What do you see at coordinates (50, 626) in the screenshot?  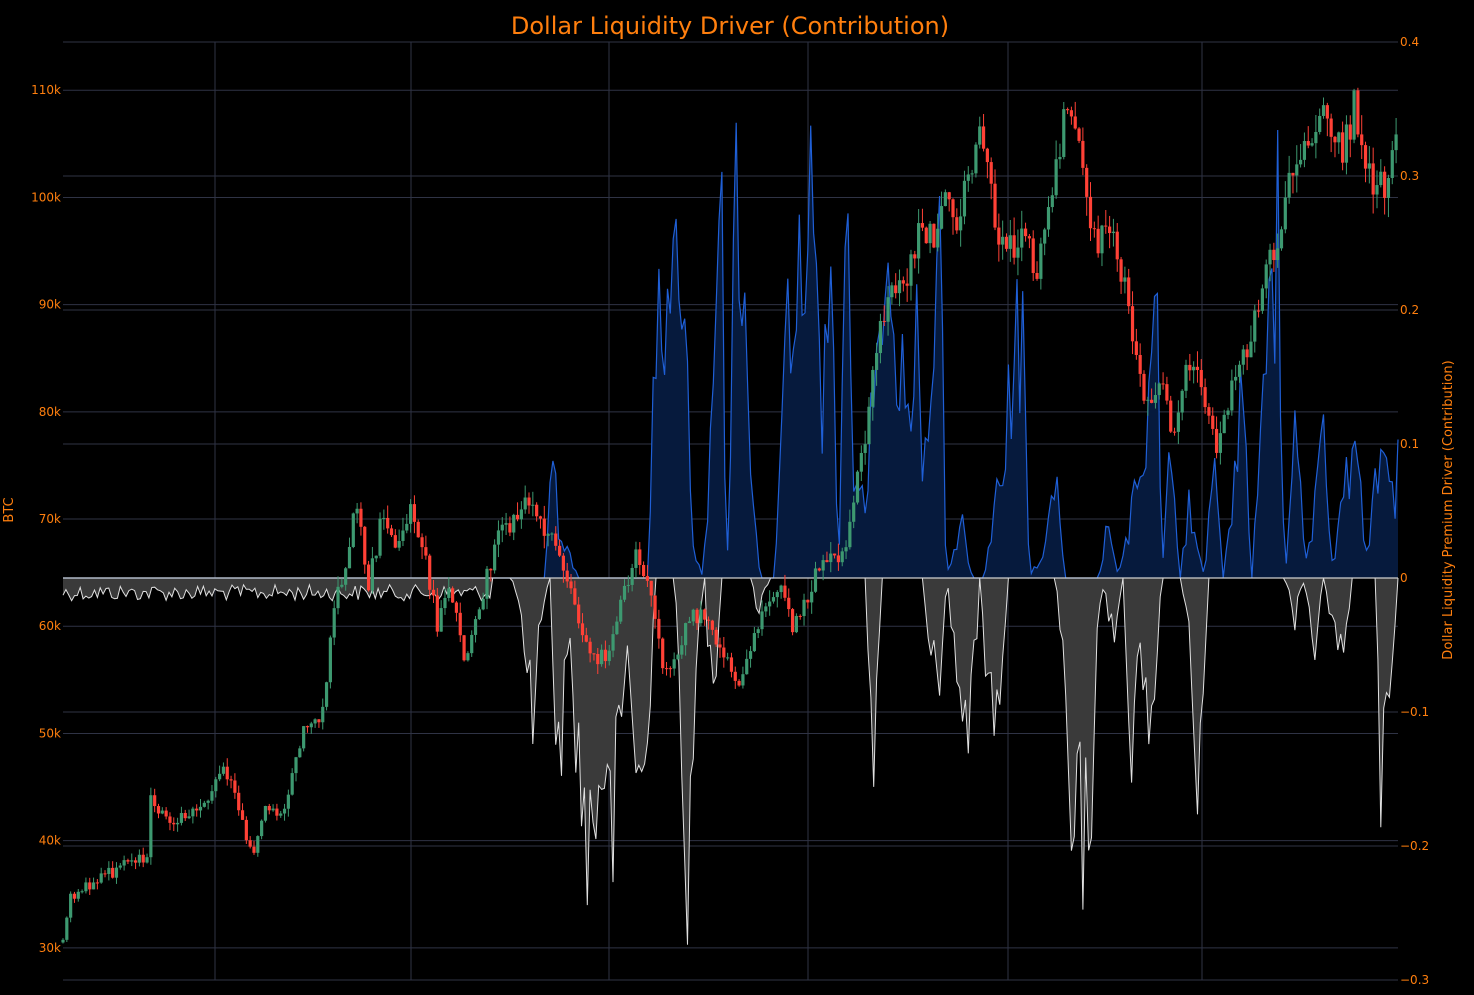 I see `y-left-tick-label: 60k` at bounding box center [50, 626].